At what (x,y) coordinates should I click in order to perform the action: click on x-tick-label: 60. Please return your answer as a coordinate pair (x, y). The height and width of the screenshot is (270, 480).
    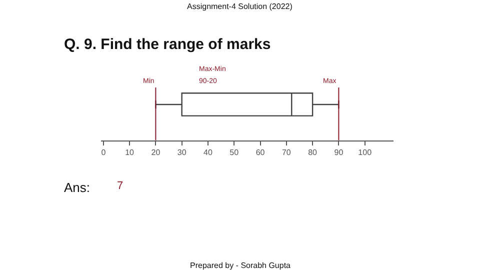
    Looking at the image, I should click on (261, 152).